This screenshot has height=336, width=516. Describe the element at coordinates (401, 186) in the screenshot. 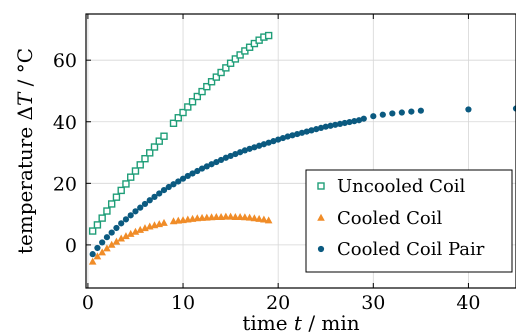

I see `legend-label-uncooled-coil: Uncooled Coil` at that location.